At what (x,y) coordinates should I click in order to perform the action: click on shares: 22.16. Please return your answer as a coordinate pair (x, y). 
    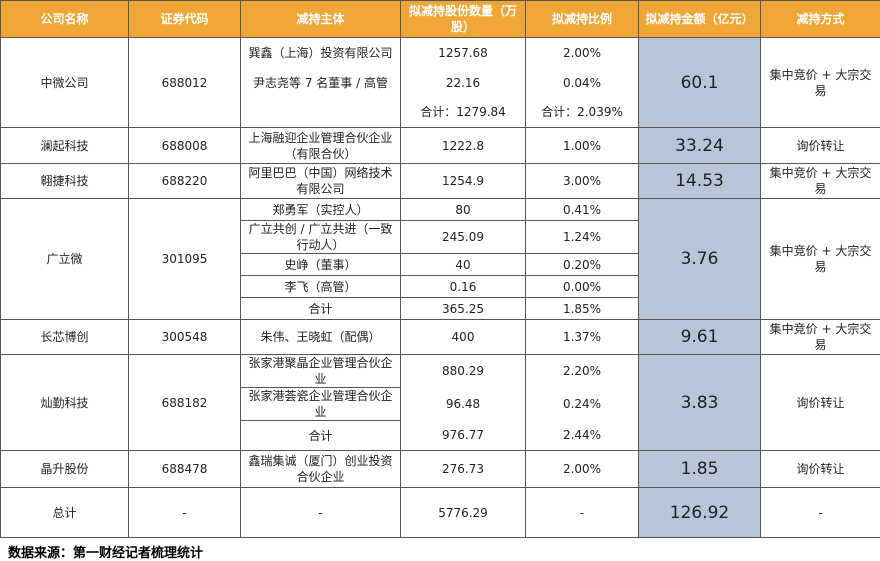
    Looking at the image, I should click on (463, 83).